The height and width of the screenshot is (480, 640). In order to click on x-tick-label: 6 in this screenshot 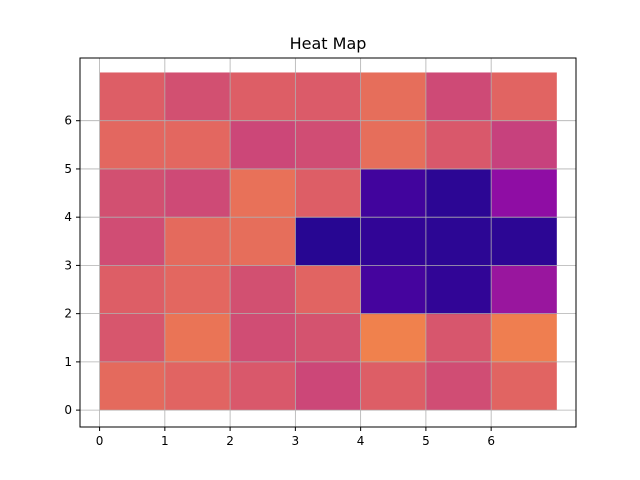, I will do `click(491, 441)`.